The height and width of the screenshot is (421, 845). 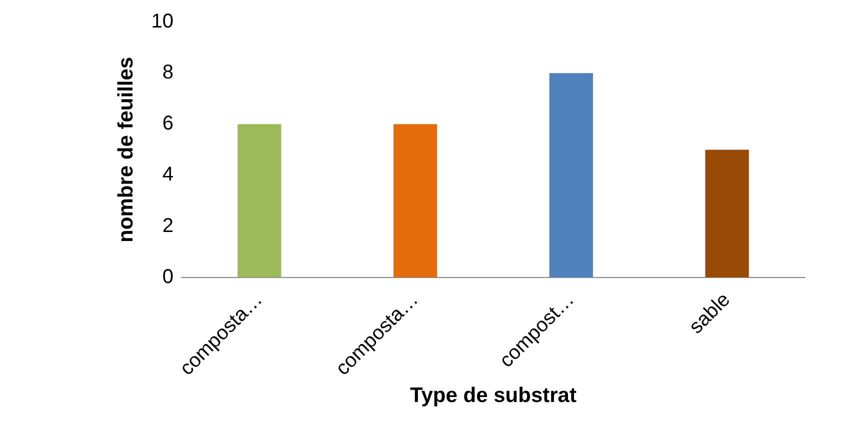 What do you see at coordinates (168, 277) in the screenshot?
I see `y-tick-label: 0` at bounding box center [168, 277].